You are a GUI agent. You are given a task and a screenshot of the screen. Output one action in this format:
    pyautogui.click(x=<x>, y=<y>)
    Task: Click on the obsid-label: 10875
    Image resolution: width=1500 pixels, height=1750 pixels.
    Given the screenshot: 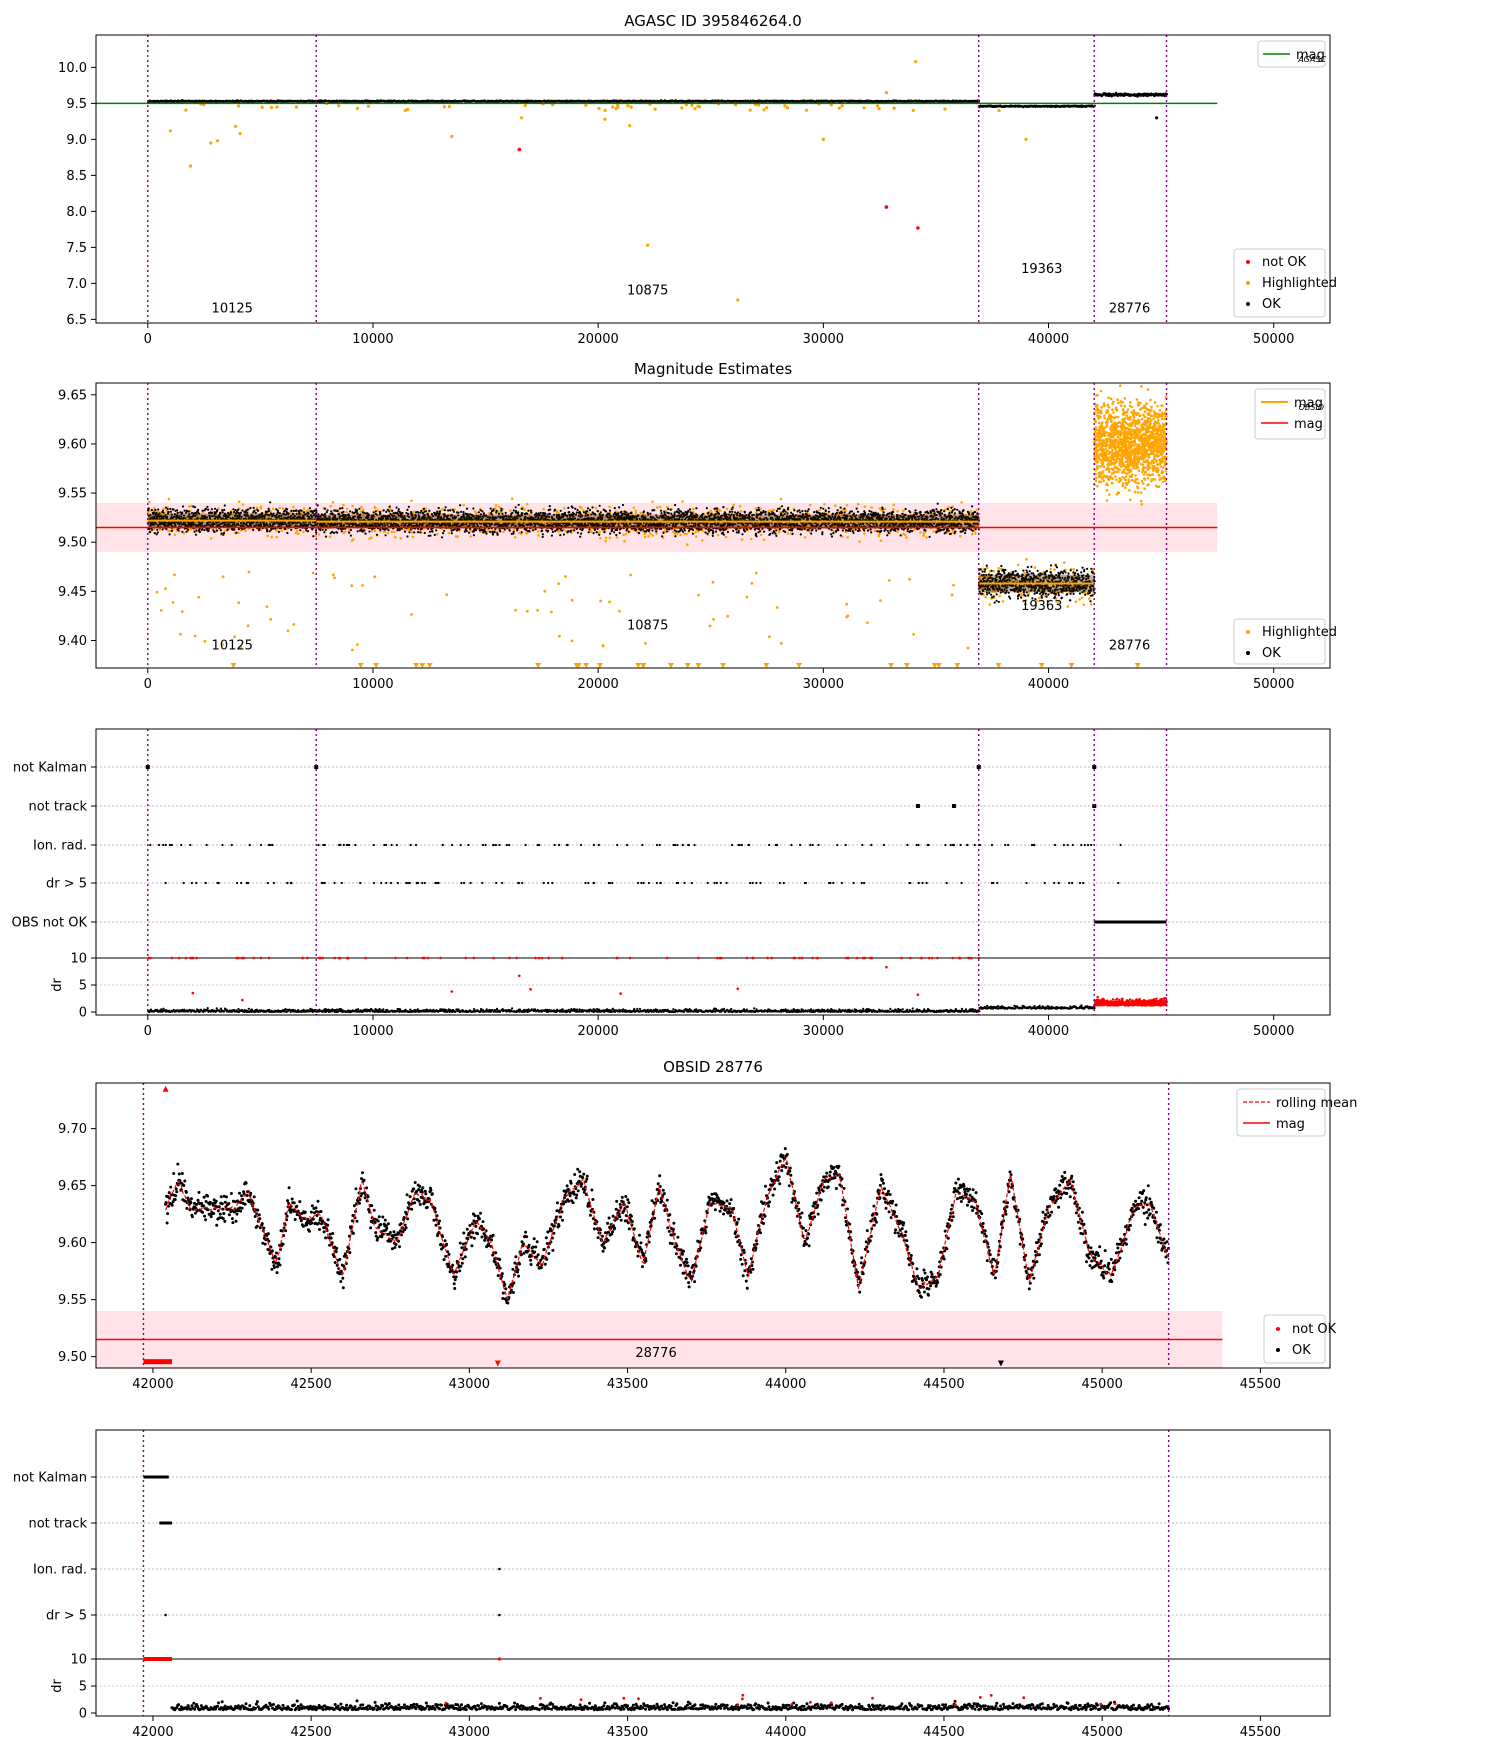 What is the action you would take?
    pyautogui.click(x=647, y=291)
    